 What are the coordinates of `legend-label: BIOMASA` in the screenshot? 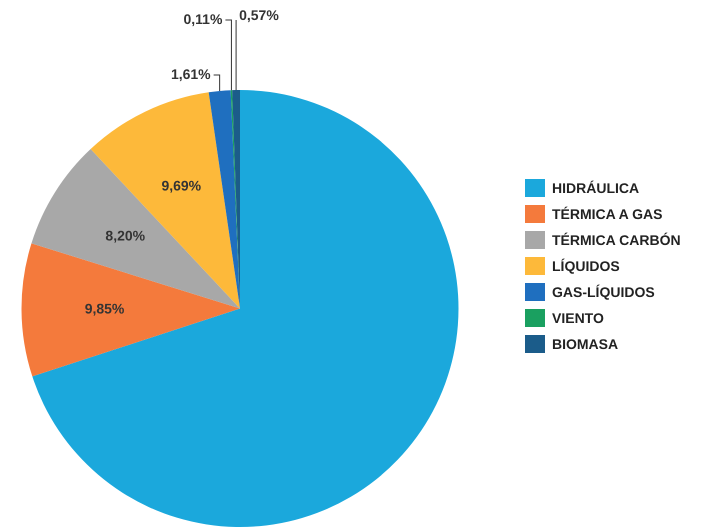 It's located at (585, 344).